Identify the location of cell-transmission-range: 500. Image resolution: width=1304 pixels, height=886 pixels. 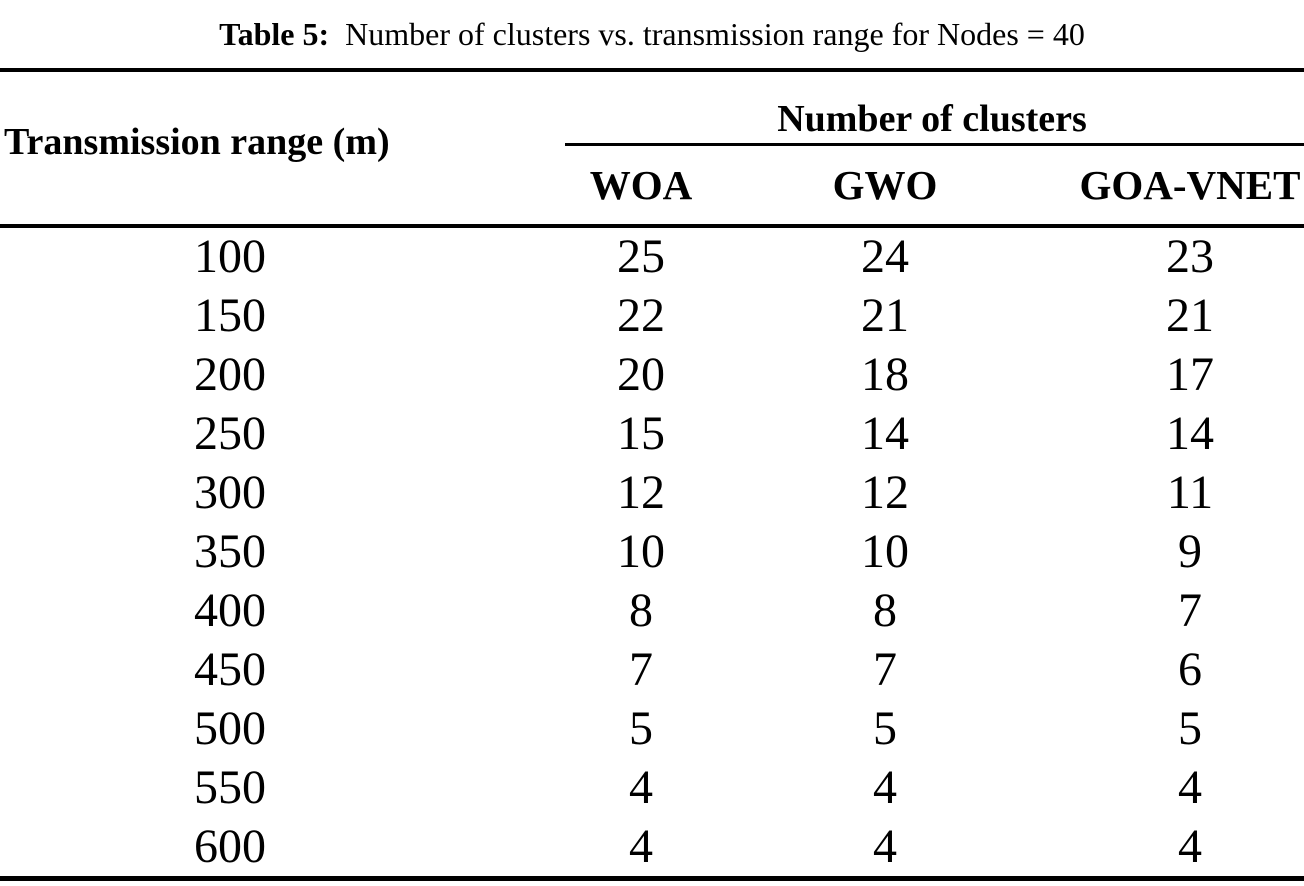
(230, 728).